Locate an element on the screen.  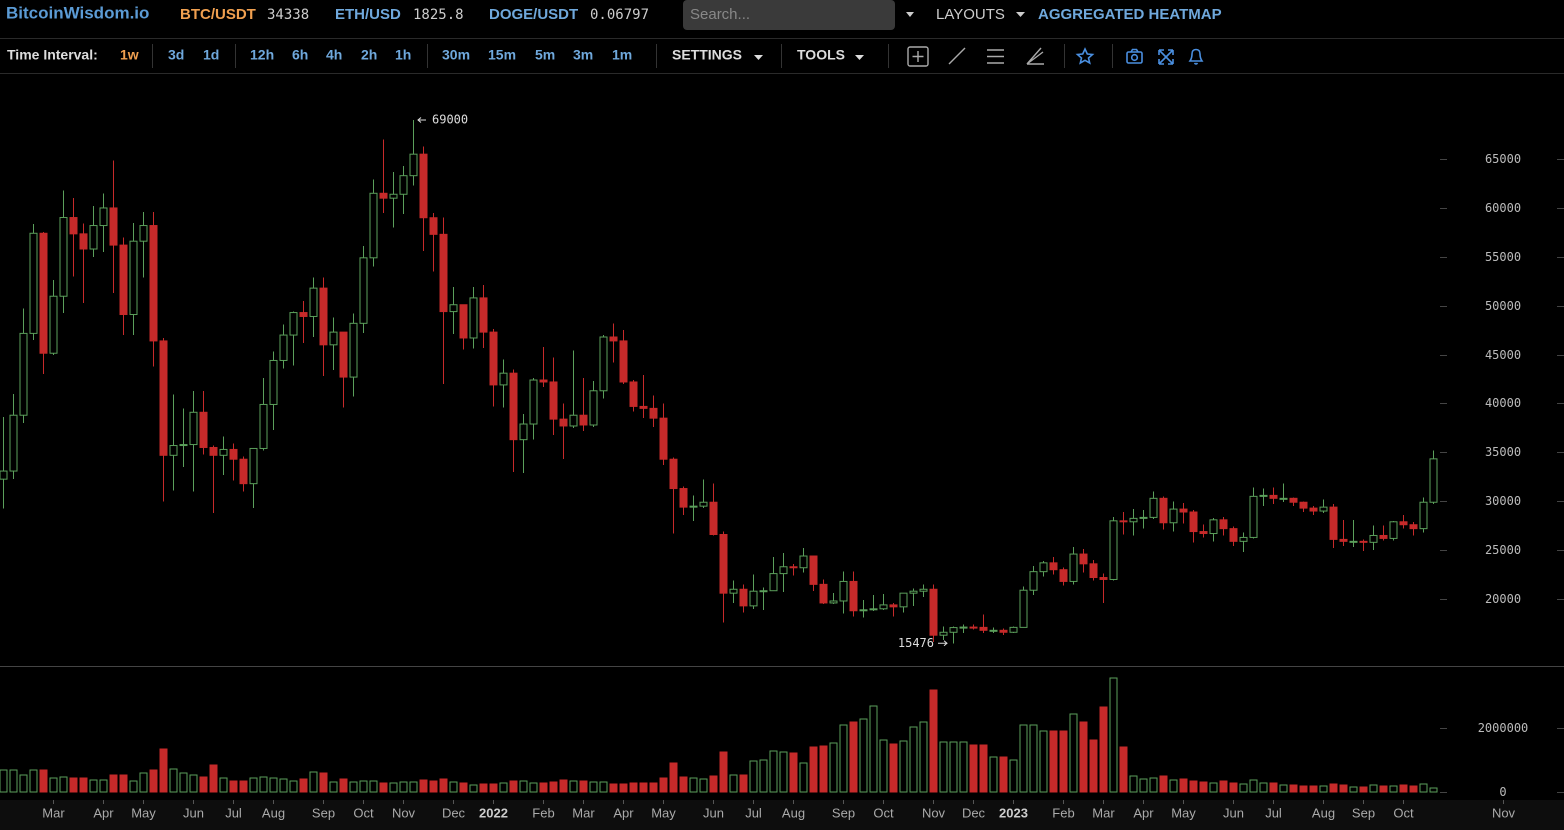
interval-button: 1m is located at coordinates (622, 55).